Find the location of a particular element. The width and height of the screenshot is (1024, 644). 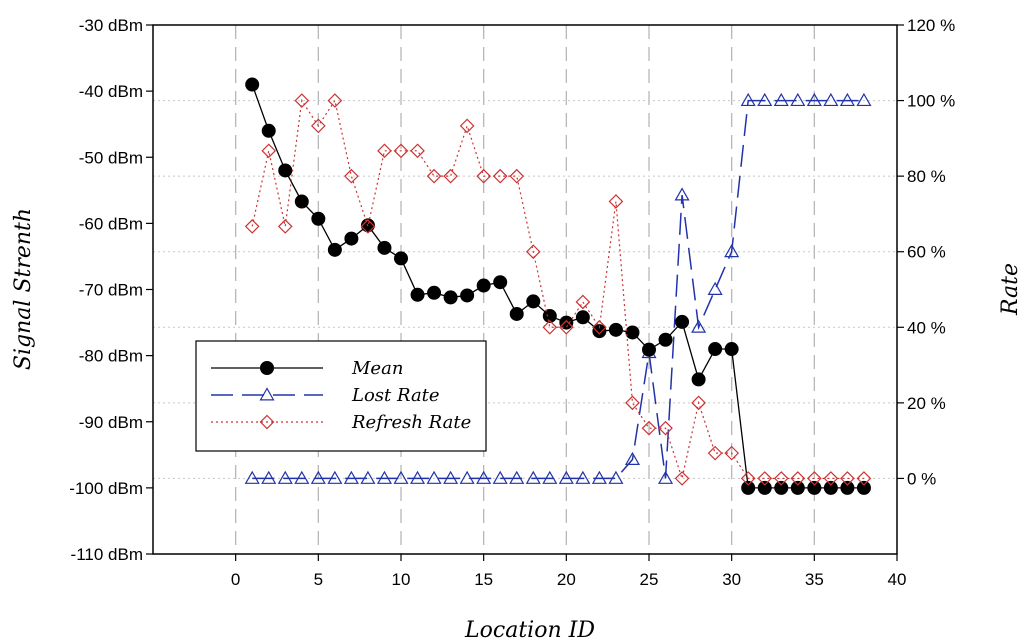

y2-tick-label: 100 % is located at coordinates (931, 101).